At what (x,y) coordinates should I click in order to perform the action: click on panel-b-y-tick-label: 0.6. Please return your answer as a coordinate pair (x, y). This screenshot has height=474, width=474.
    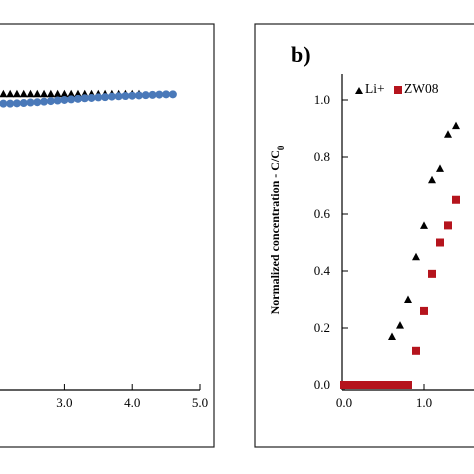
    Looking at the image, I should click on (322, 213).